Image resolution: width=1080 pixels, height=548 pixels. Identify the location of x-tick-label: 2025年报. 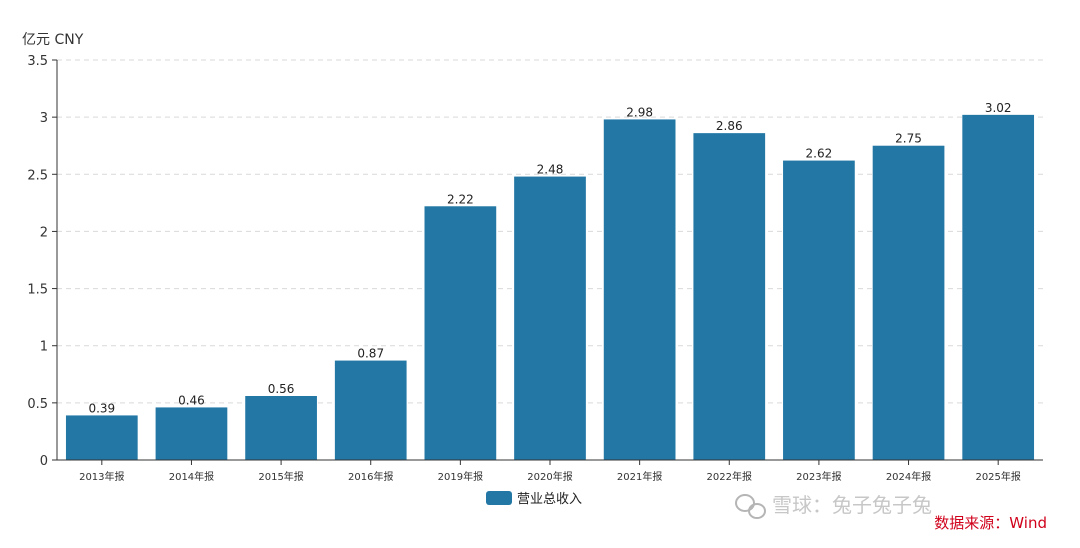
(997, 476).